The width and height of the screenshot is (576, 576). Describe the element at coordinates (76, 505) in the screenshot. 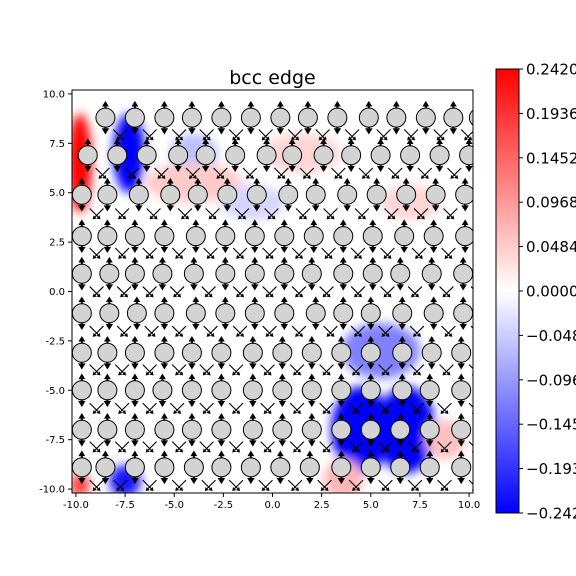

I see `x-tick-label: -10.0` at that location.